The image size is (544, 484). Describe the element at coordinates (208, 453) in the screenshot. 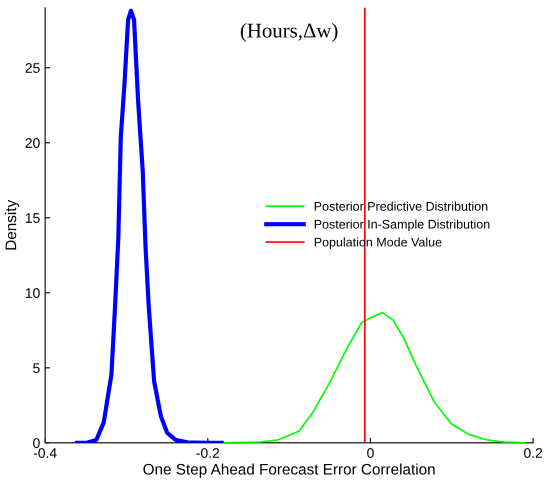

I see `x-tick-label: -0.2` at that location.